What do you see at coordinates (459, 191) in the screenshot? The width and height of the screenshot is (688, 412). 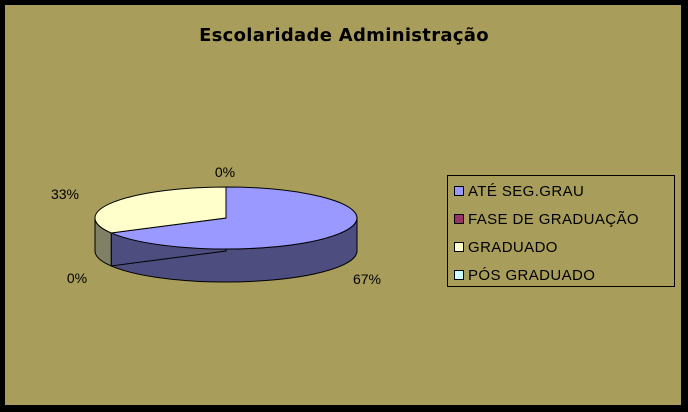 I see `legend-swatch-ate-seg-grau` at bounding box center [459, 191].